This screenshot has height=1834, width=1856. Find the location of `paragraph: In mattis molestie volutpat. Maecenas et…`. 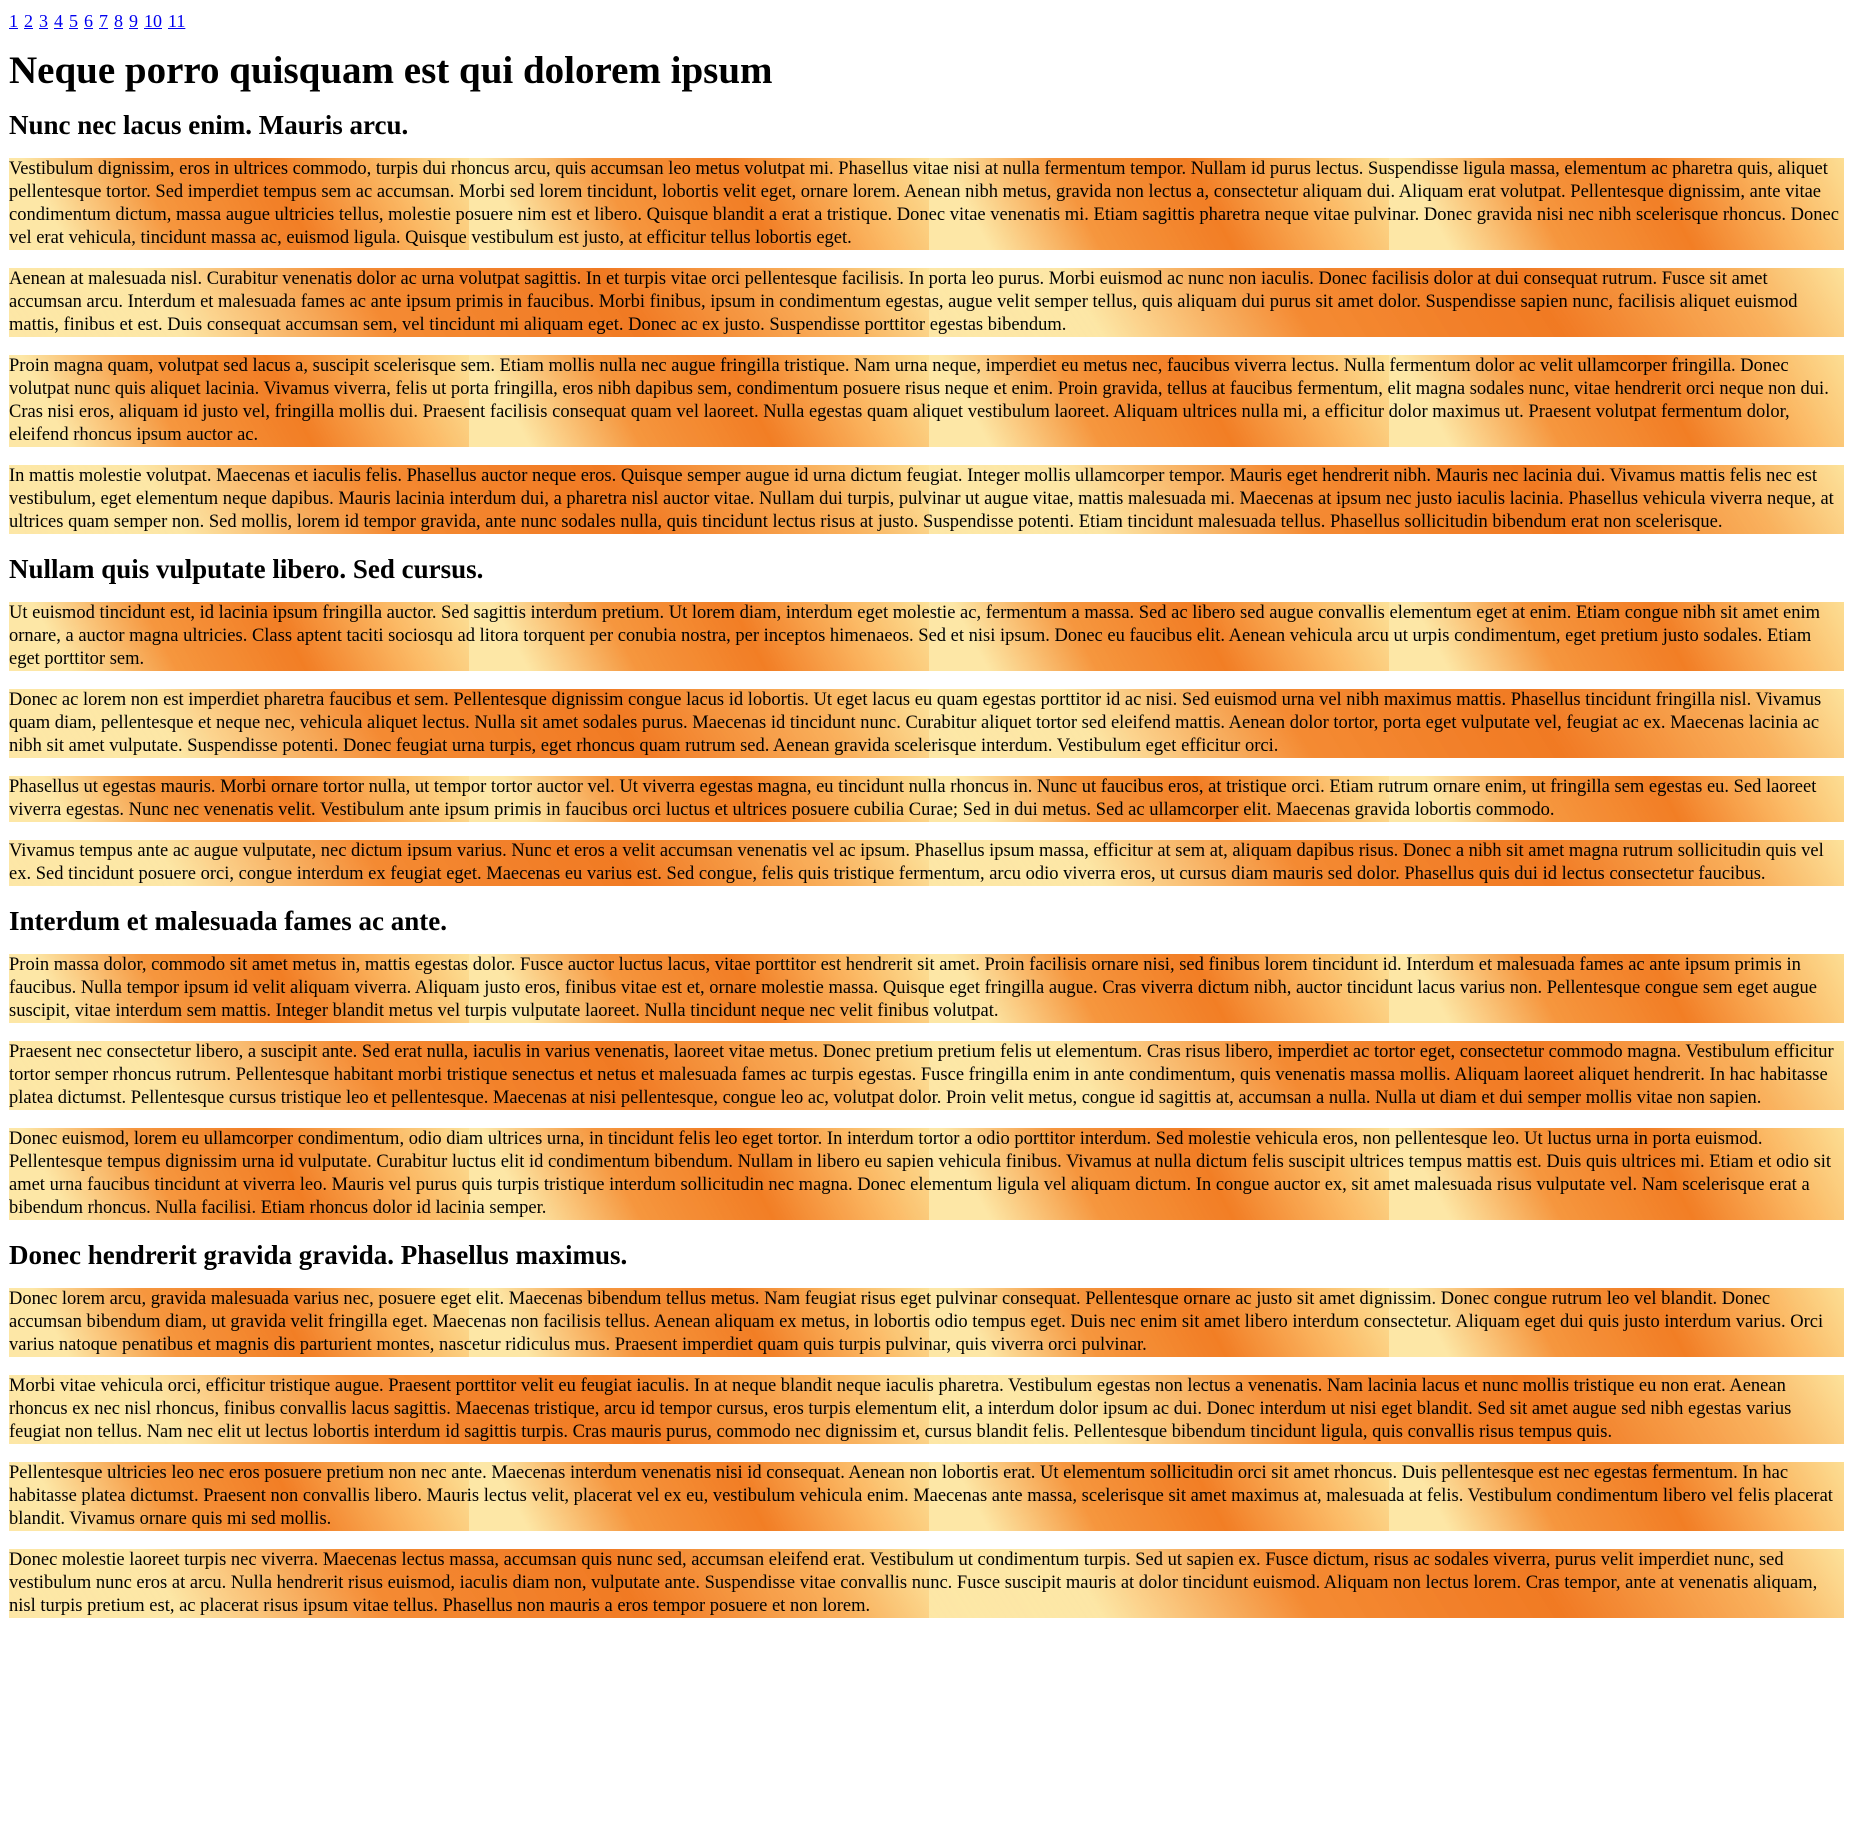

paragraph: In mattis molestie volutpat. Maecenas et… is located at coordinates (926, 499).